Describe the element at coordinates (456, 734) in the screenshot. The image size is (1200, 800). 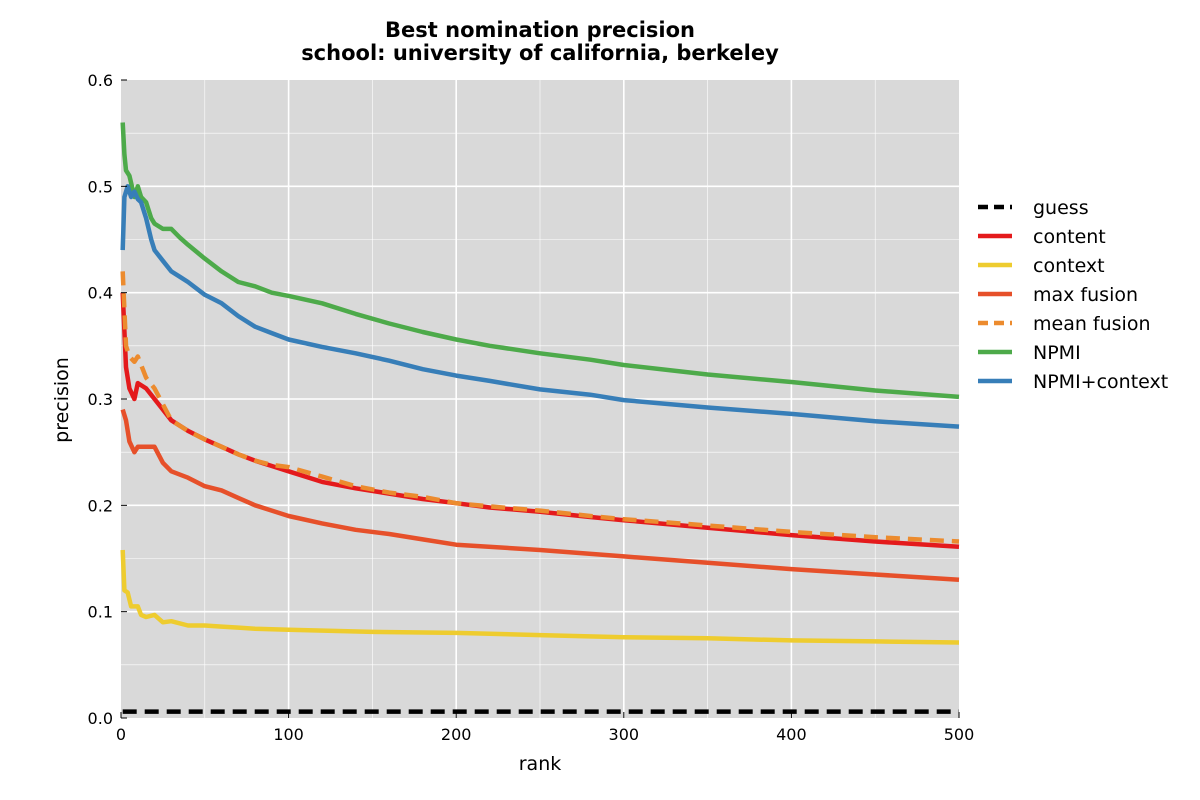
I see `x-tick-label: 200` at that location.